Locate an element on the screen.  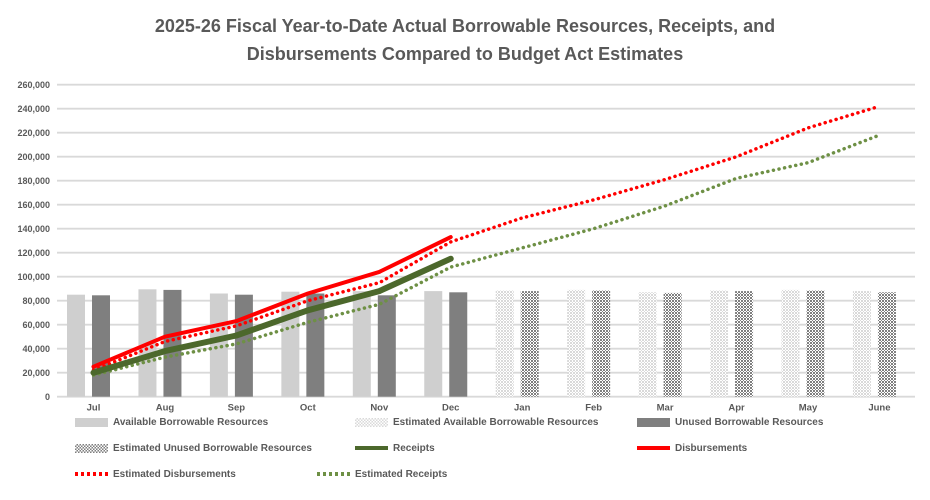
receipts-line is located at coordinates (272, 315).